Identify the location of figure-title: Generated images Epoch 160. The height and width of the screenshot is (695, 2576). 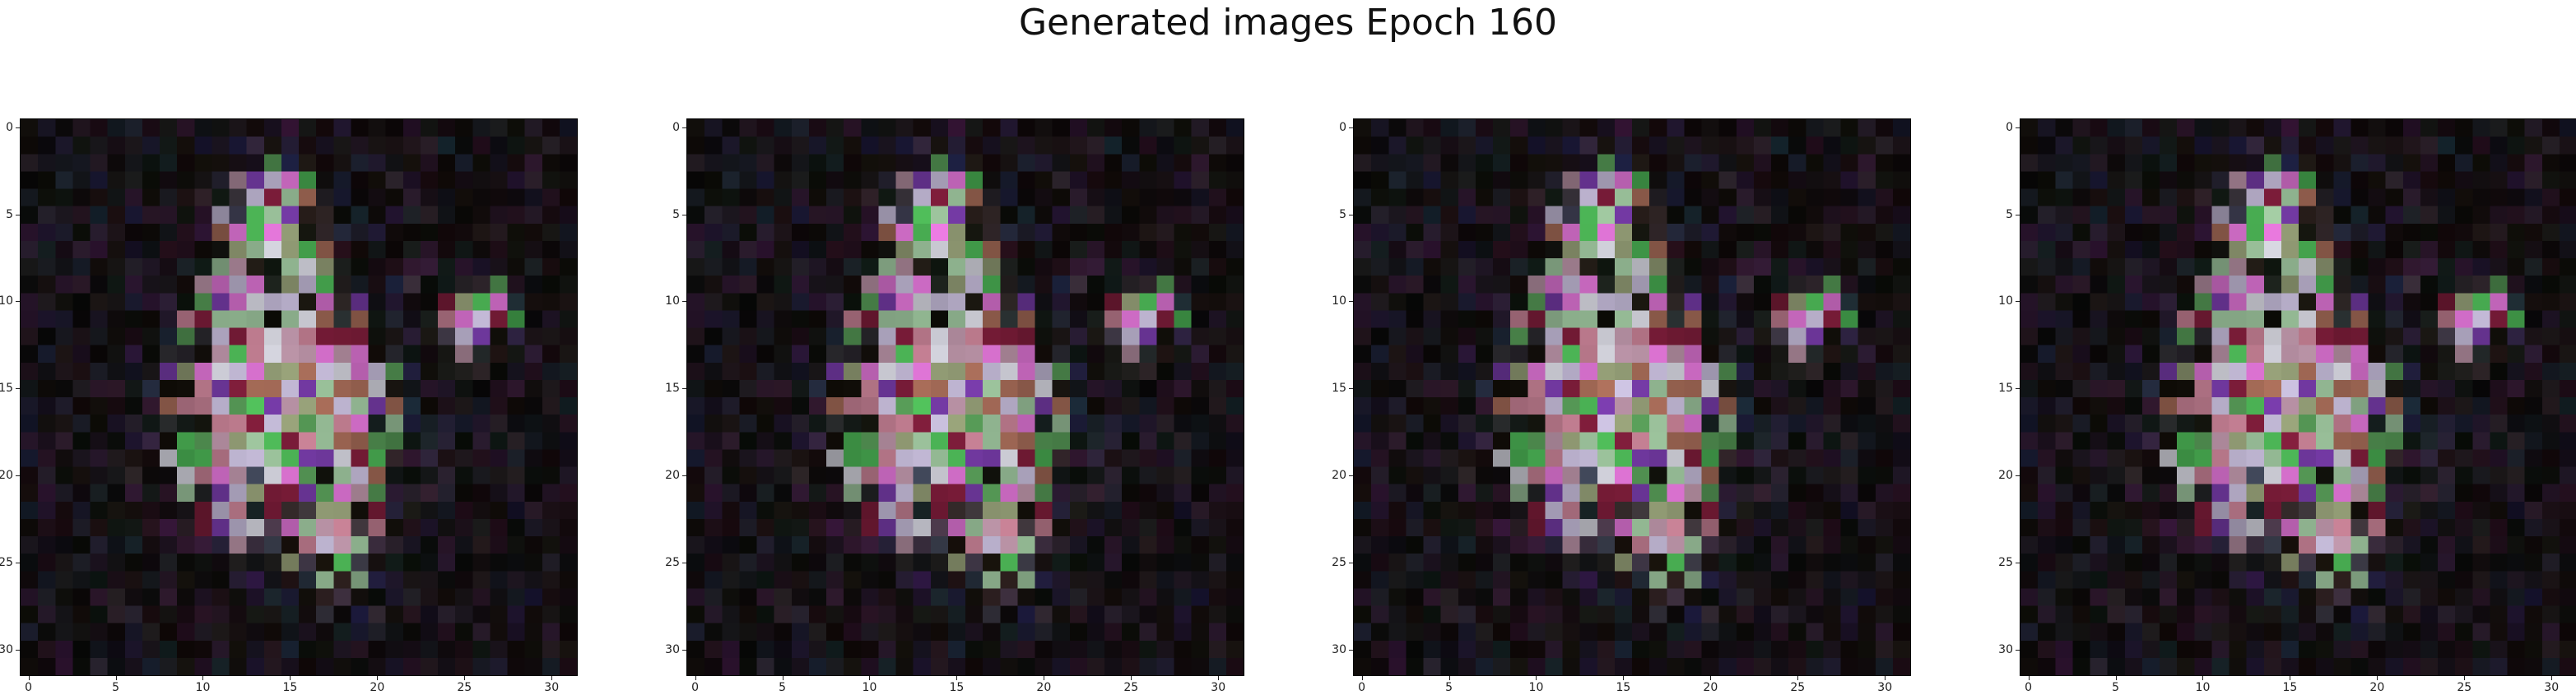
(1288, 23).